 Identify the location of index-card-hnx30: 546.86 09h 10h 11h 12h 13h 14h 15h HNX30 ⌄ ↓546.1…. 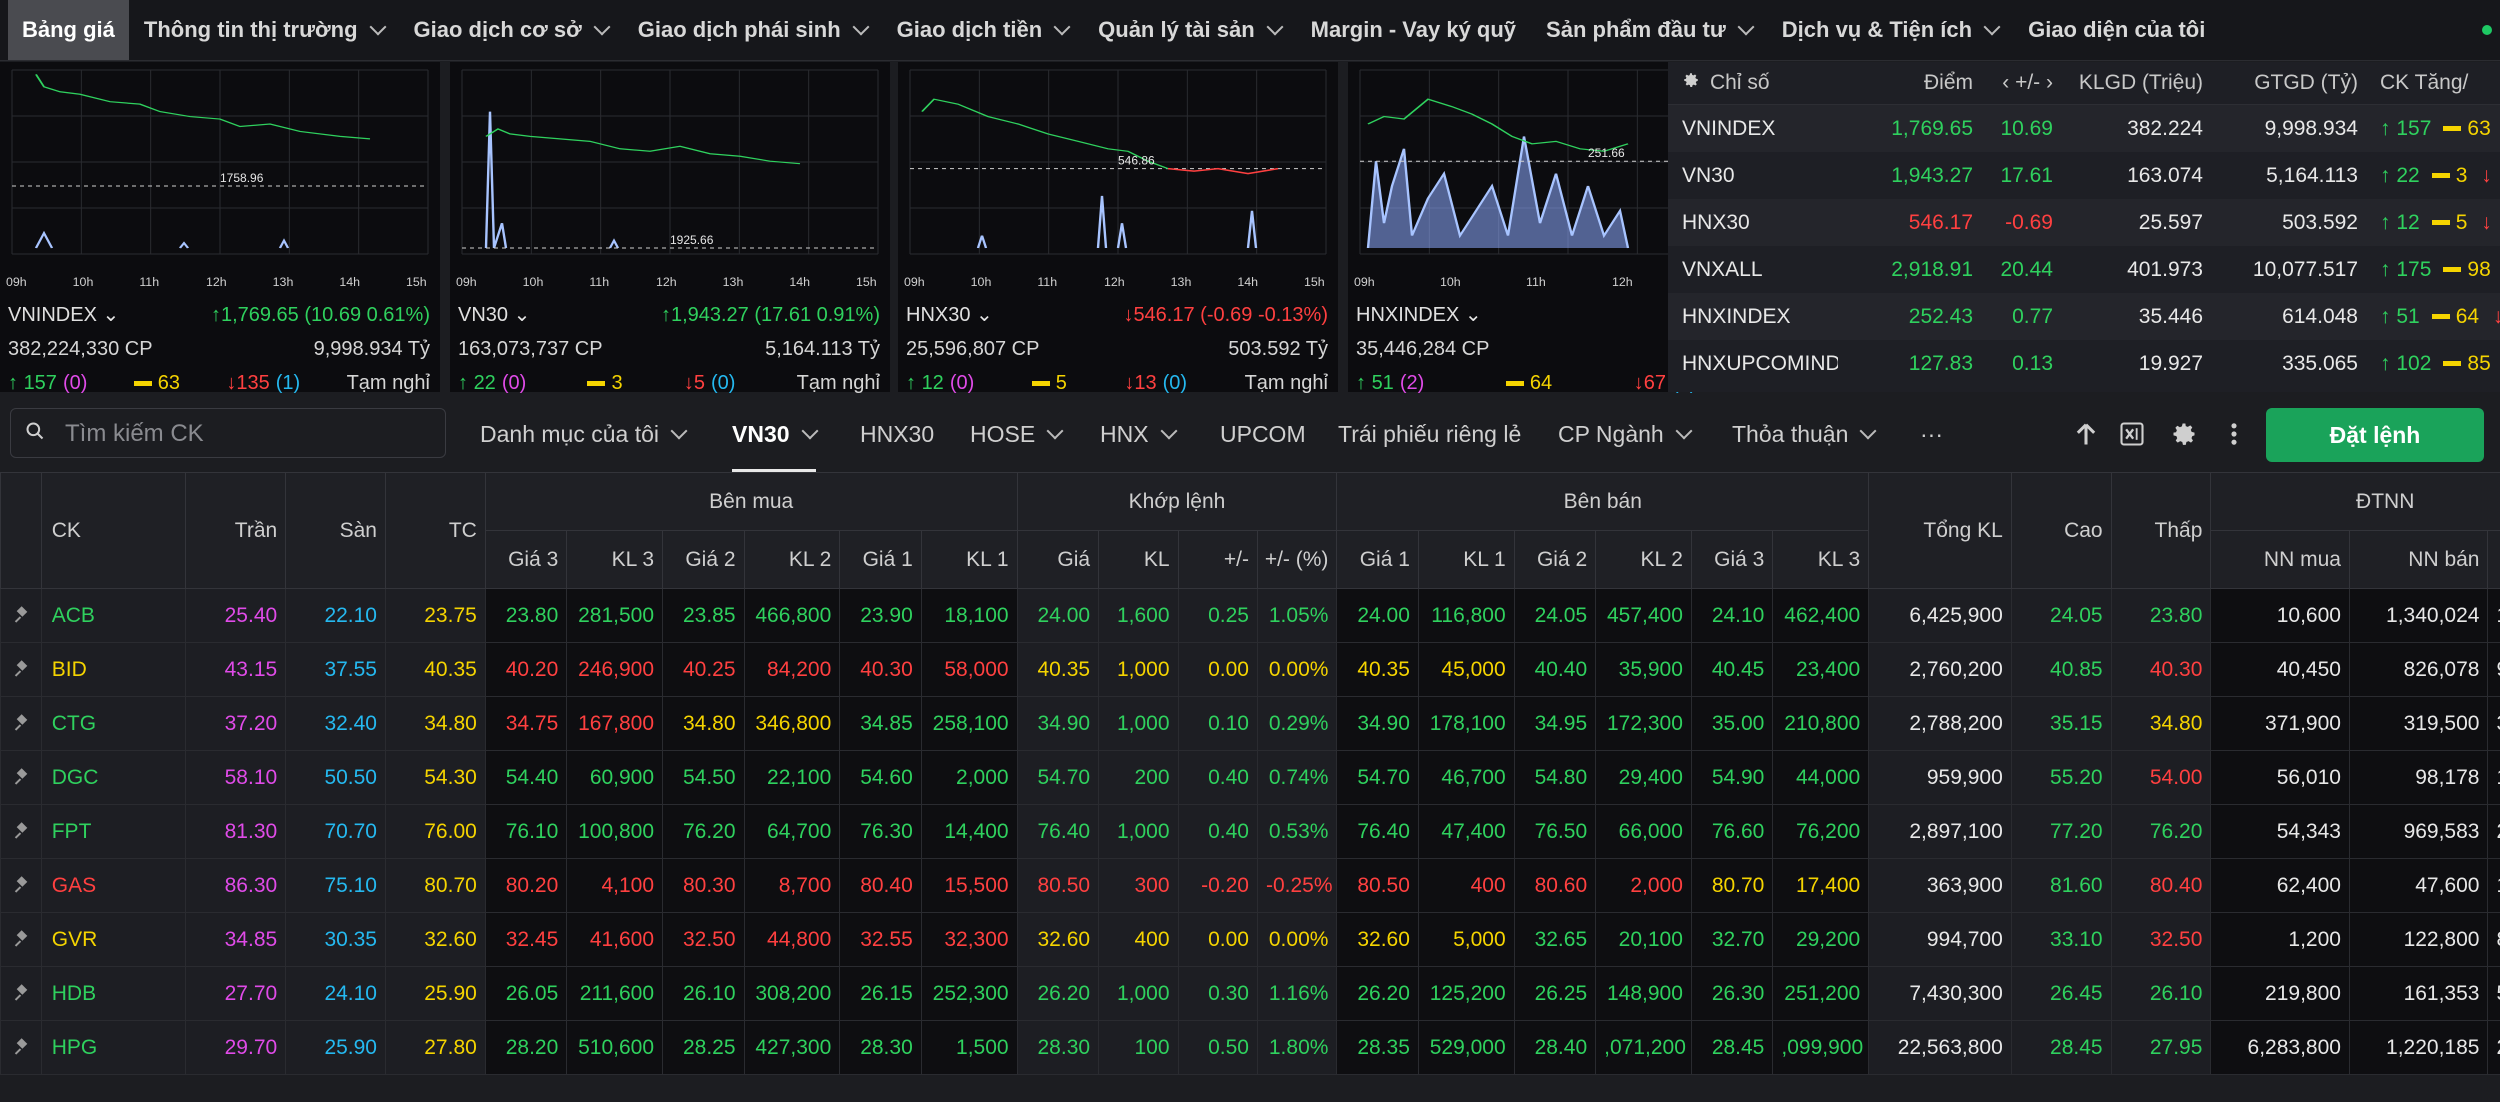
(1122, 228).